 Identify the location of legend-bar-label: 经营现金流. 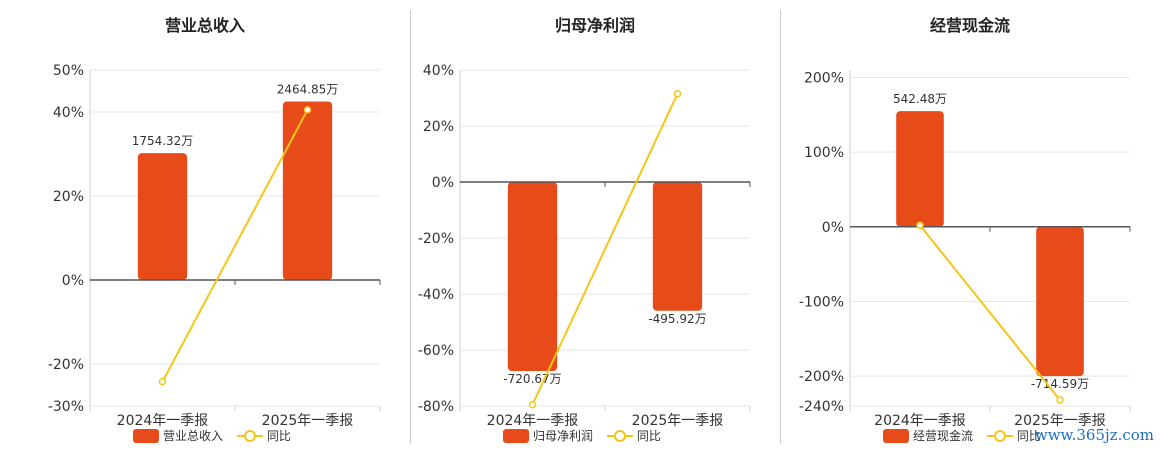
(943, 436).